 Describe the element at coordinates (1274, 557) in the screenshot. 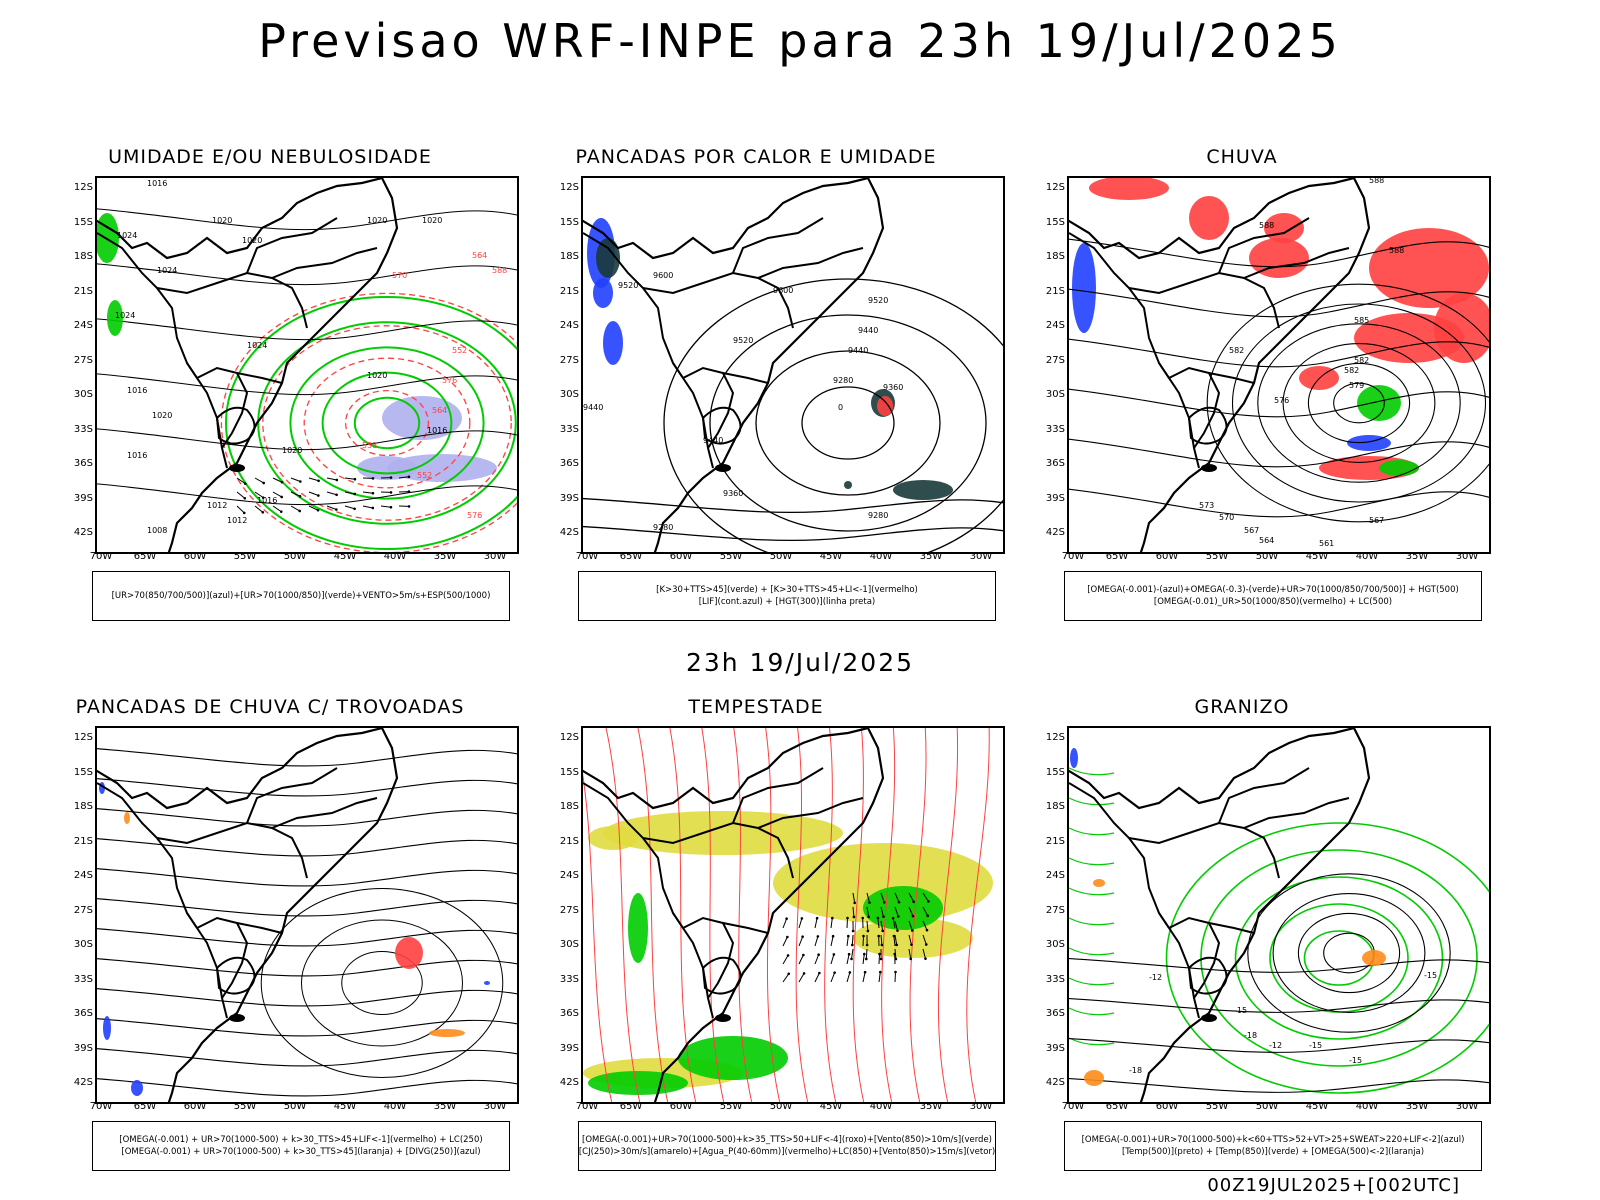

I see `lon-axis: 70W 65W 60W 55W 50W 45W 40W 35W 30W` at that location.